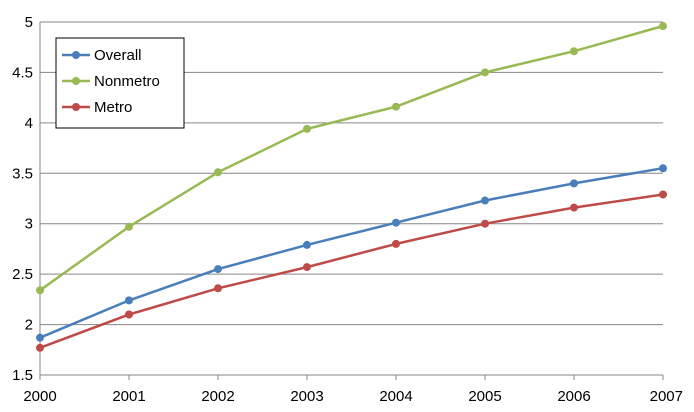 This screenshot has width=694, height=412. What do you see at coordinates (39, 396) in the screenshot?
I see `x-tick-label: 2000` at bounding box center [39, 396].